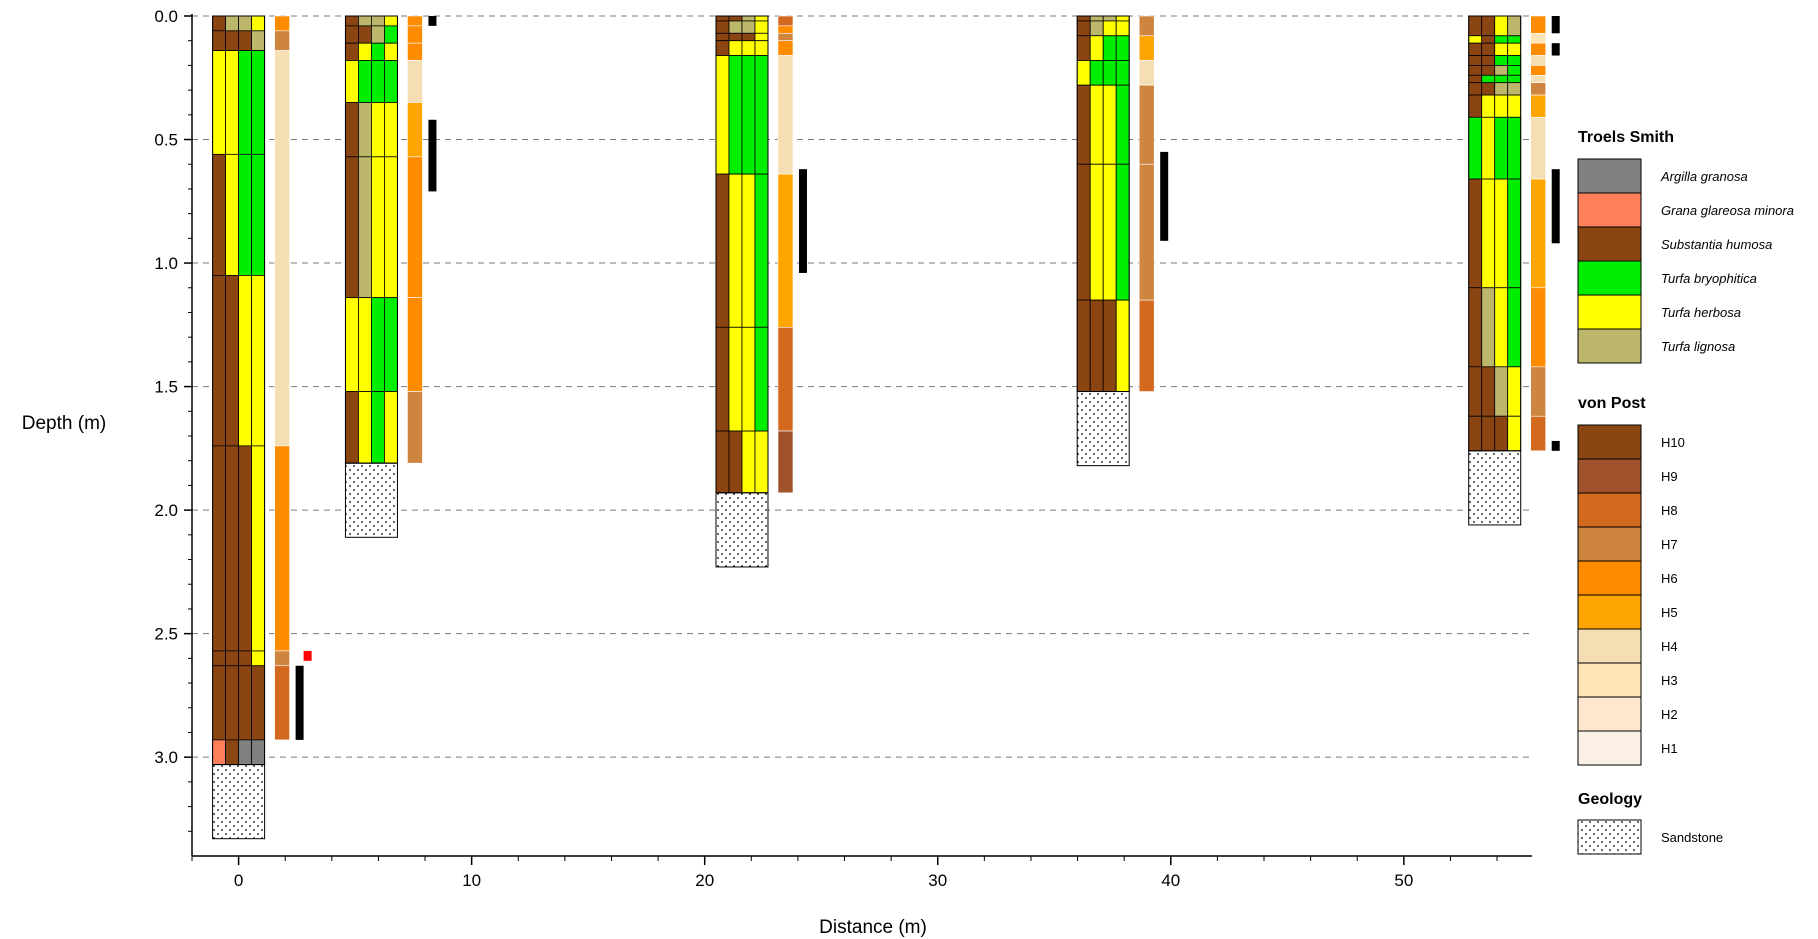  I want to click on y-tick-label: 1.5, so click(166, 387).